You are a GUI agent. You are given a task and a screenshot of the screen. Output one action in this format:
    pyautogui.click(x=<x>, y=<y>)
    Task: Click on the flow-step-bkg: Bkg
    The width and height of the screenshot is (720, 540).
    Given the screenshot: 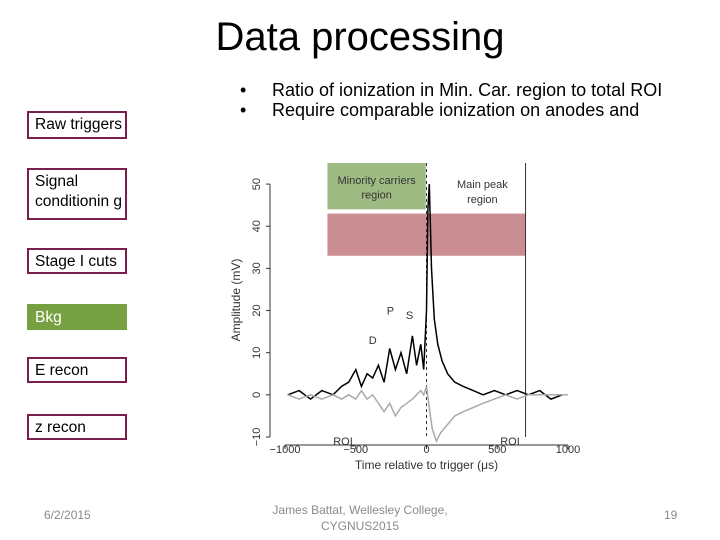 What is the action you would take?
    pyautogui.click(x=77, y=317)
    